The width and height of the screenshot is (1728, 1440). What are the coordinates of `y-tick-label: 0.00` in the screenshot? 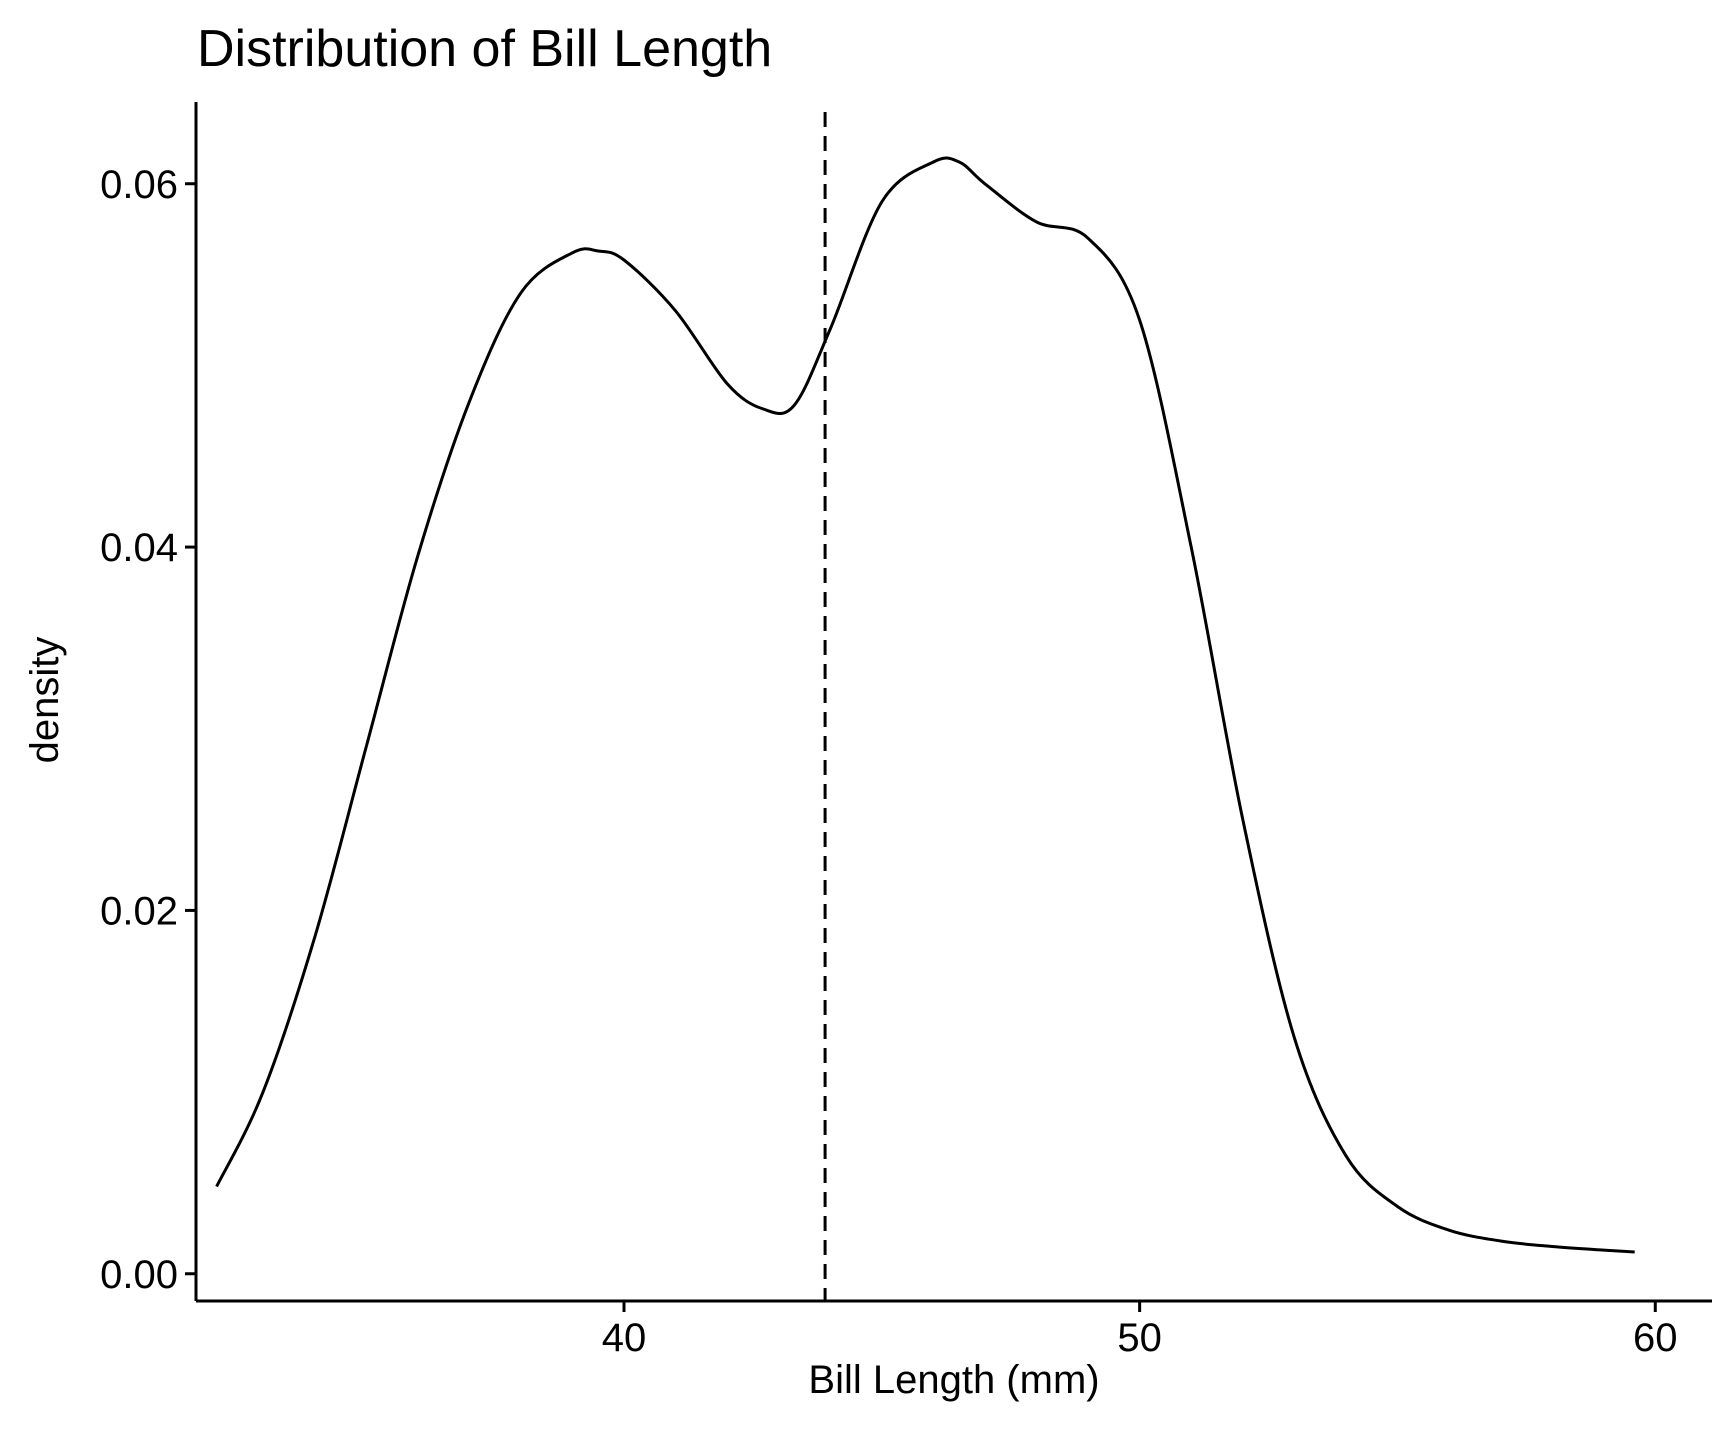 It's located at (139, 1275).